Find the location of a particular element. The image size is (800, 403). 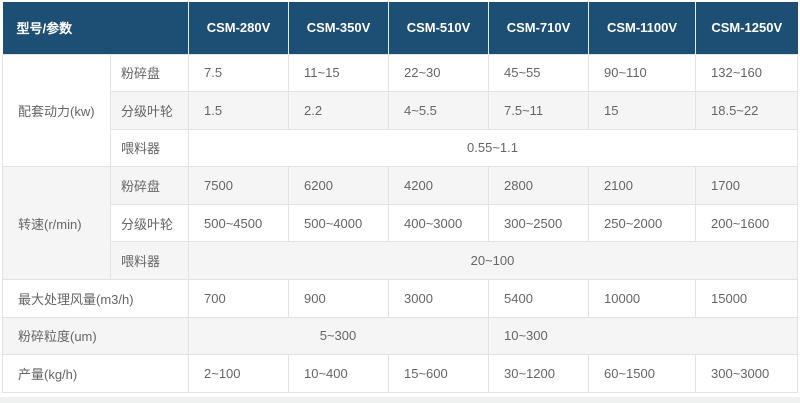

table-row-power-feeder: 喂料器 0.55~1.1 is located at coordinates (400, 148).